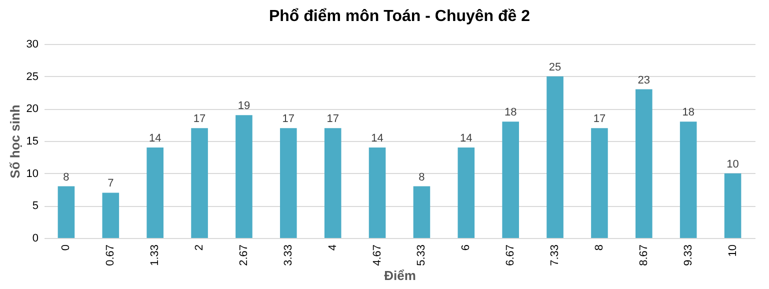 The image size is (769, 289). What do you see at coordinates (35, 206) in the screenshot?
I see `y-tick-label: 5` at bounding box center [35, 206].